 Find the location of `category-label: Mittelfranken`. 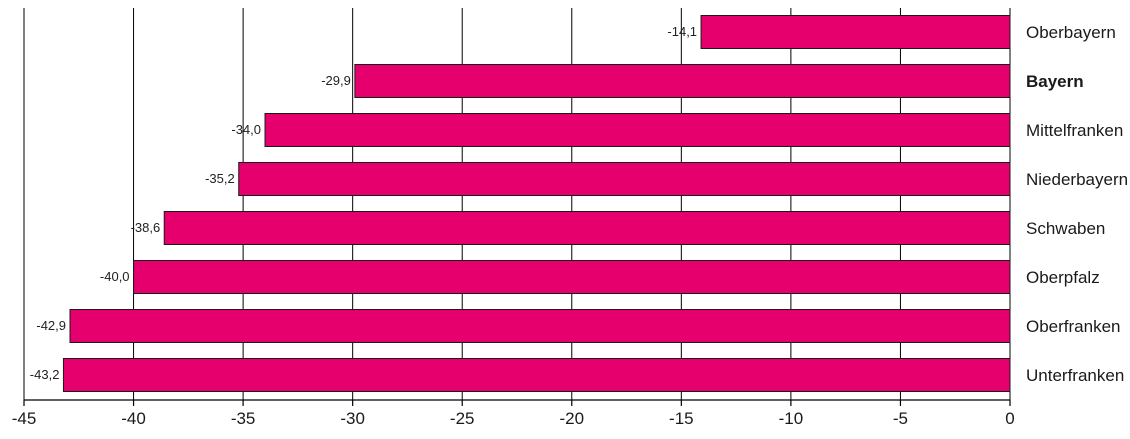

category-label: Mittelfranken is located at coordinates (1074, 130).